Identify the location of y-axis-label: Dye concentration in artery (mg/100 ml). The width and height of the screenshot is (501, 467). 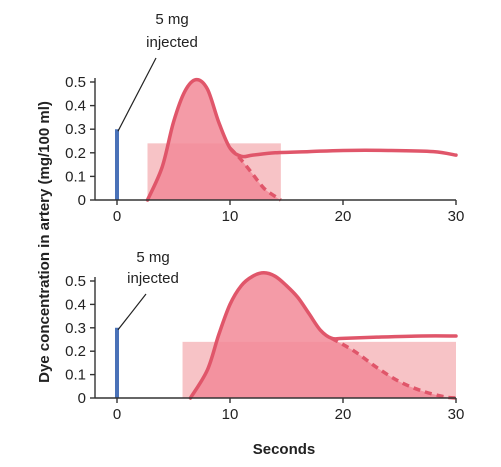
(44, 242).